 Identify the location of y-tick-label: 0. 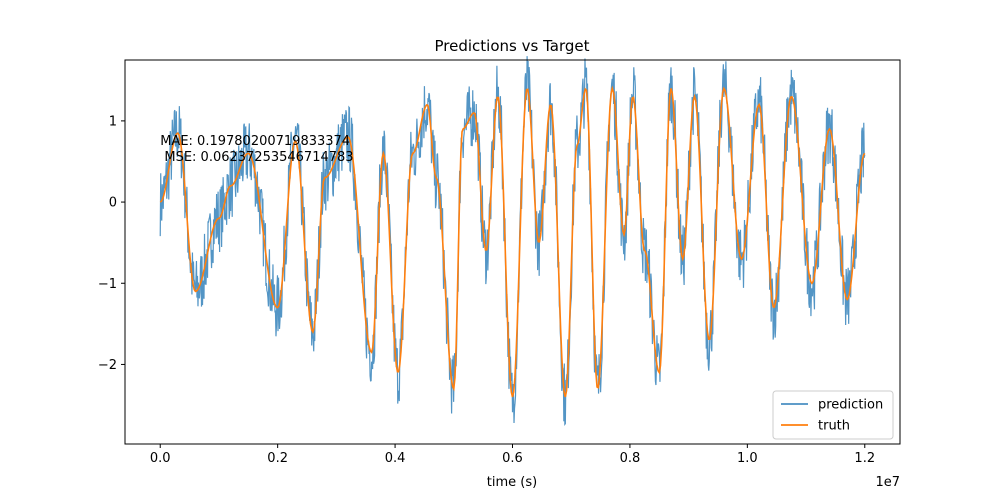
(113, 203).